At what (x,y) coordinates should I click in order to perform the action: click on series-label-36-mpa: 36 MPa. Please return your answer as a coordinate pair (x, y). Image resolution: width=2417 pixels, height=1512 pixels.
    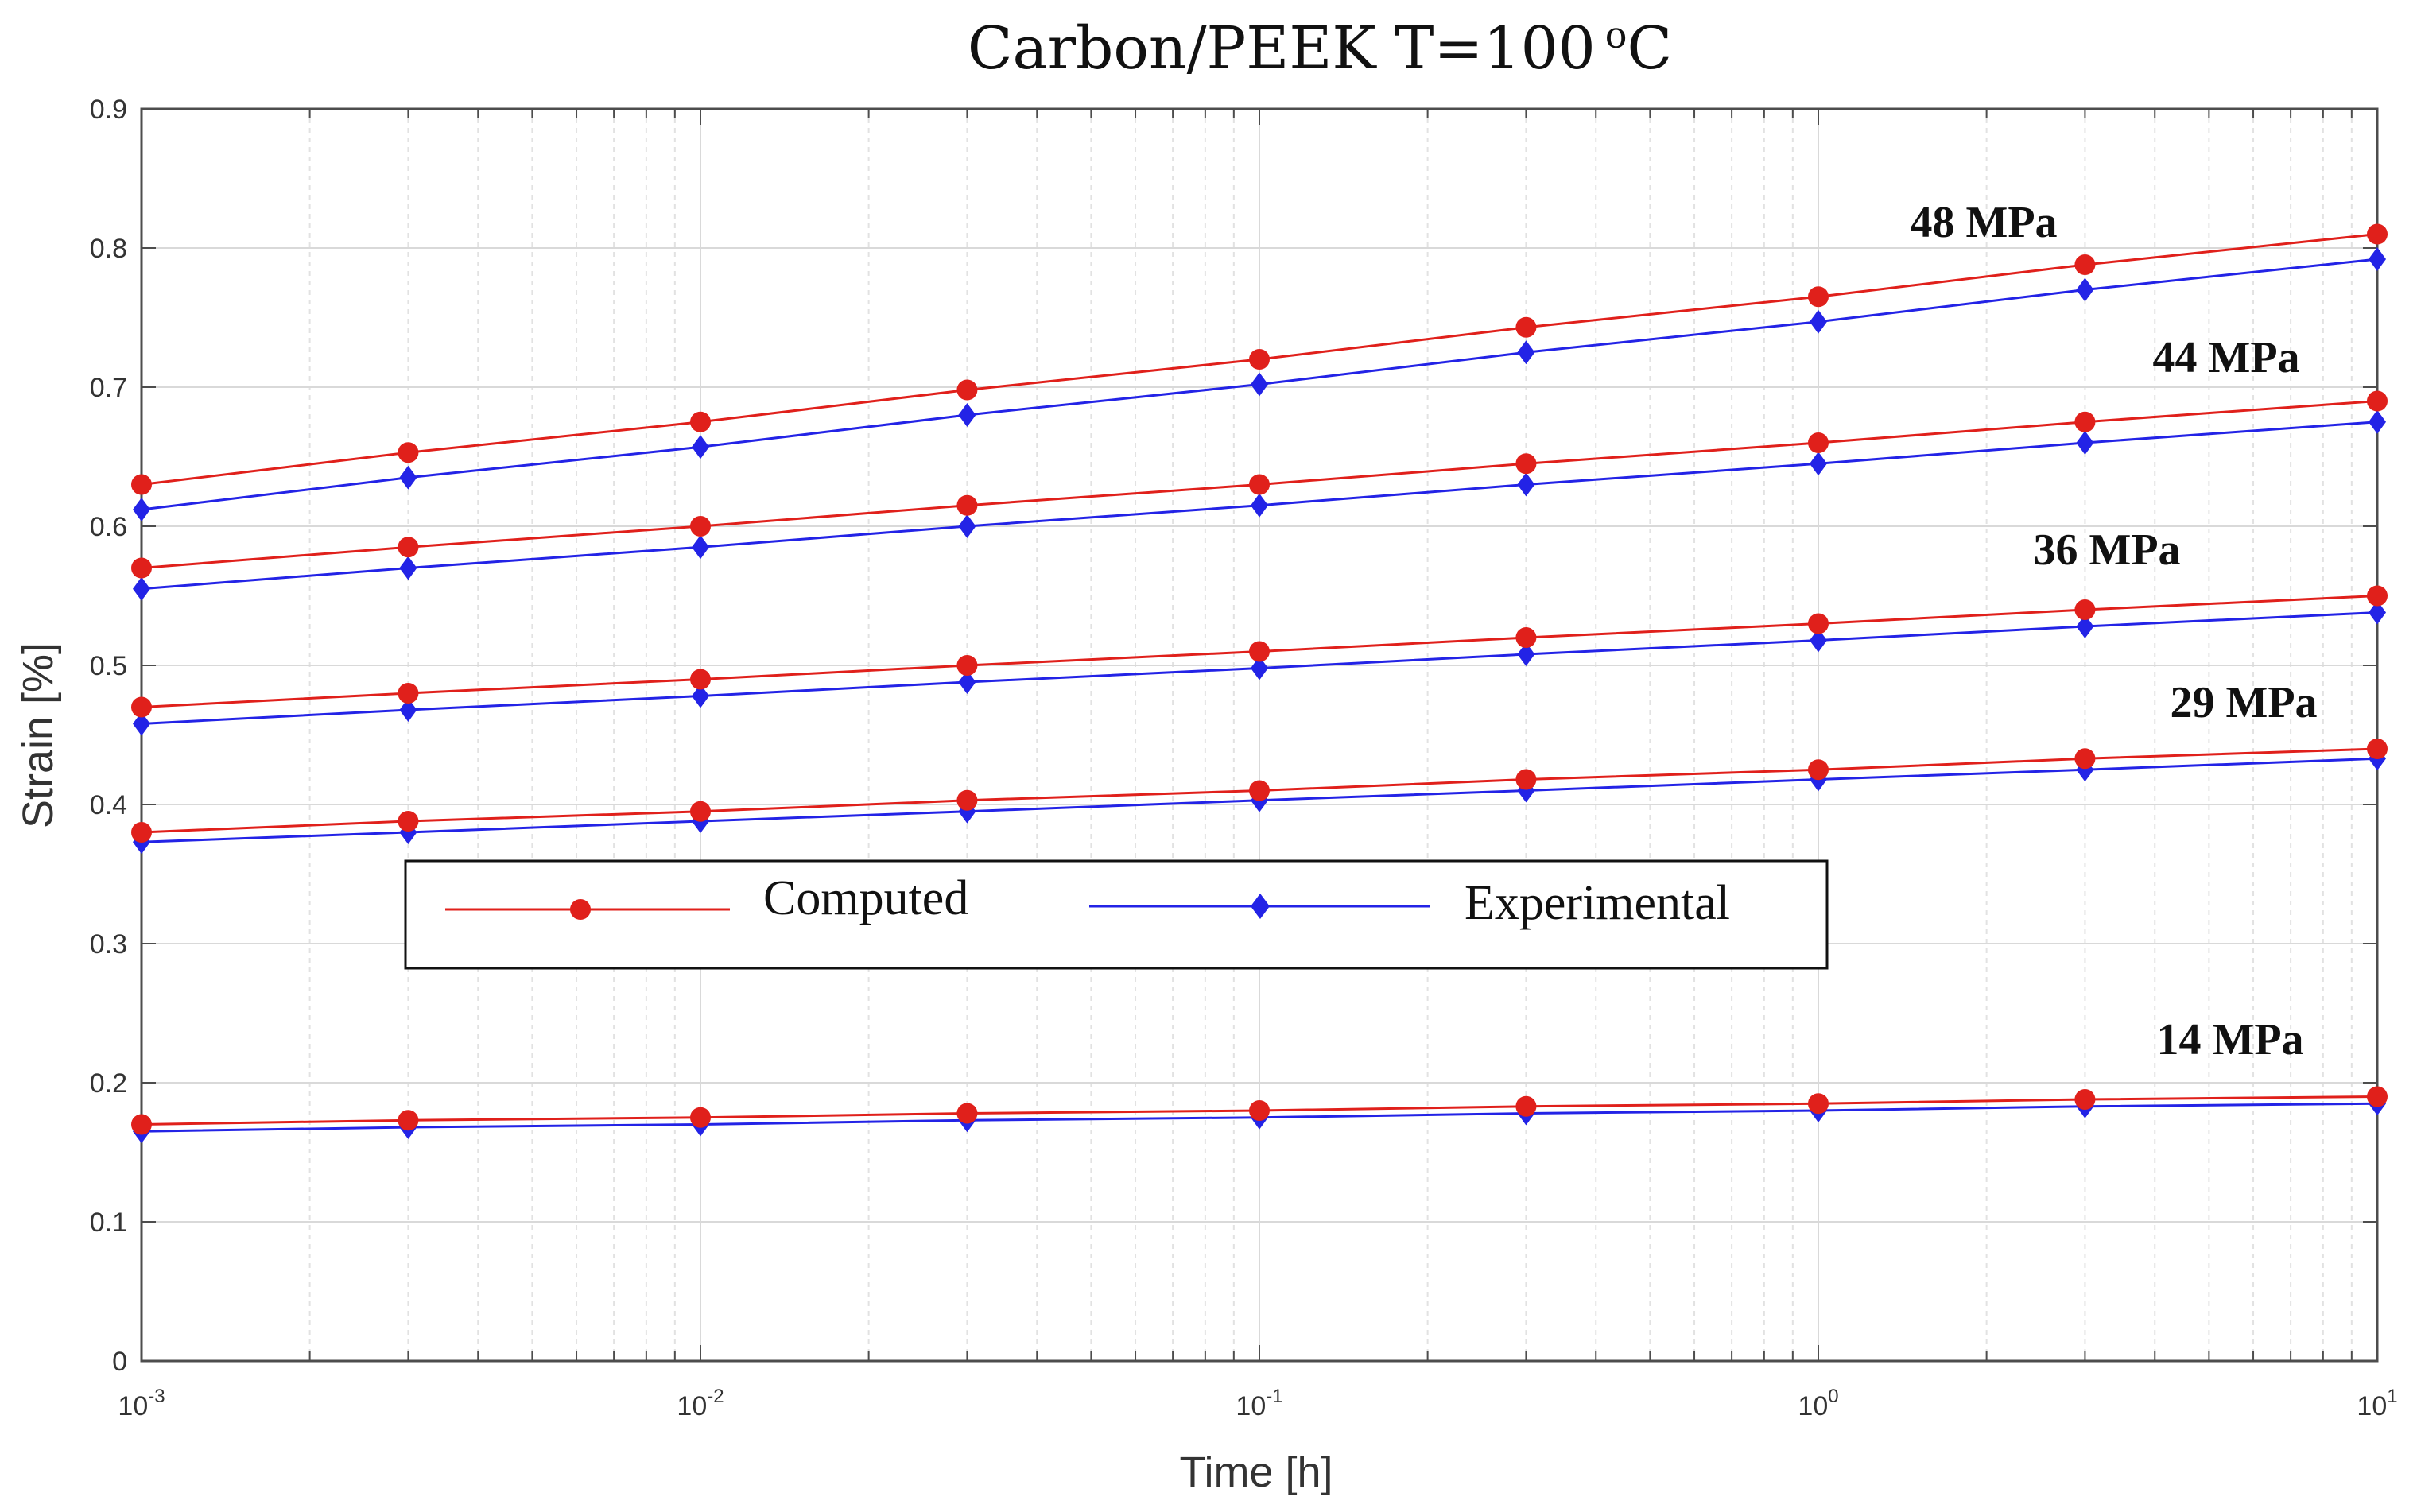
    Looking at the image, I should click on (2106, 550).